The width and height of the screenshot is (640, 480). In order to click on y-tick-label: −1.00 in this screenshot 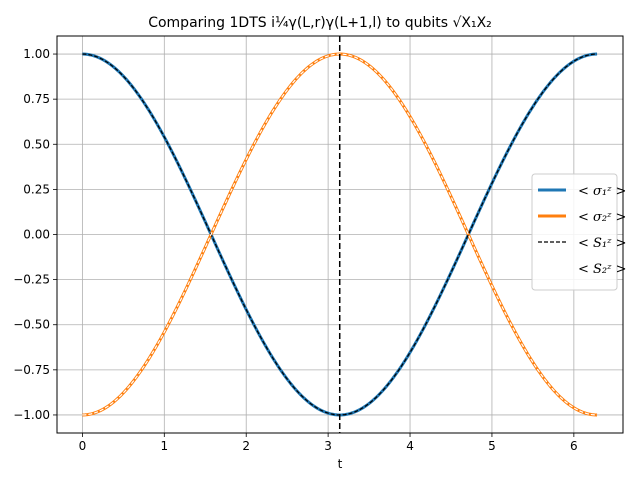, I will do `click(31, 415)`.